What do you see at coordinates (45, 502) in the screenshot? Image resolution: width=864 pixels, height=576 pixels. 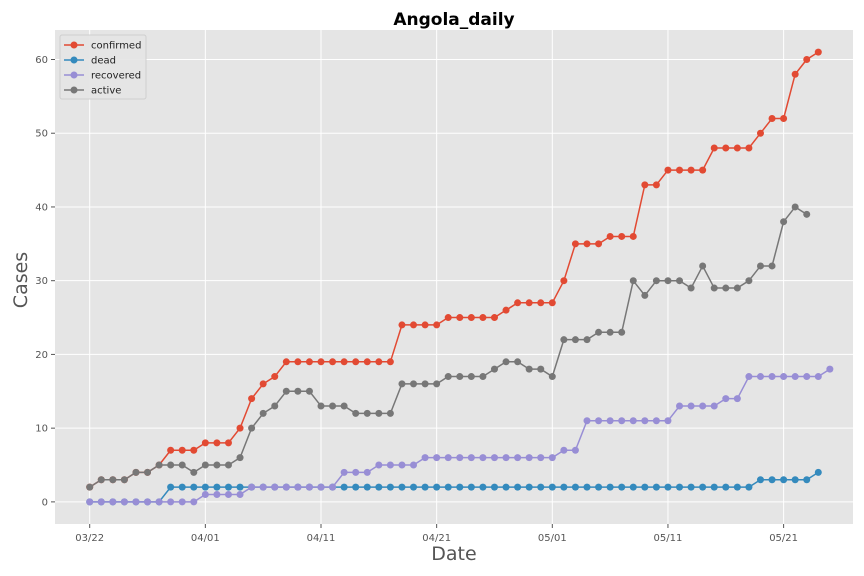 I see `y-tick-label: 0` at bounding box center [45, 502].